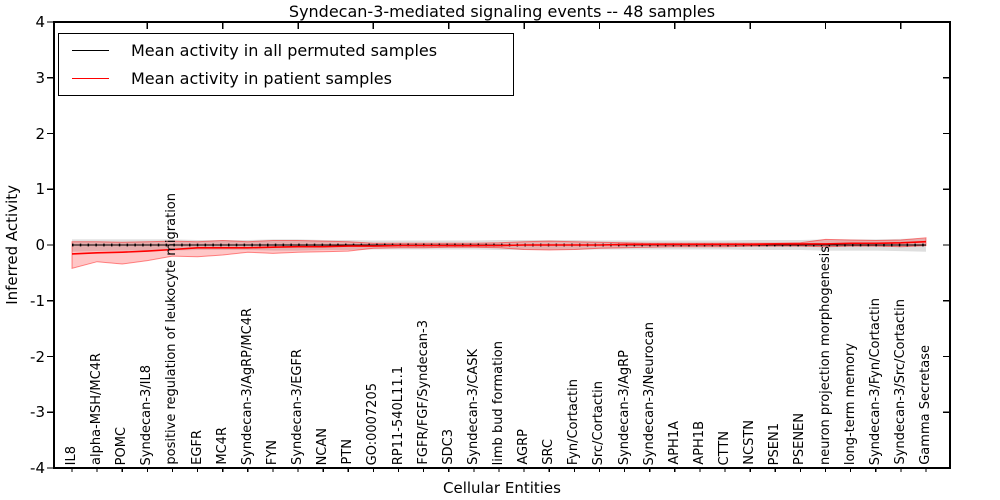 This screenshot has height=500, width=1000. What do you see at coordinates (323, 446) in the screenshot?
I see `x-tick-label: NCAN` at bounding box center [323, 446].